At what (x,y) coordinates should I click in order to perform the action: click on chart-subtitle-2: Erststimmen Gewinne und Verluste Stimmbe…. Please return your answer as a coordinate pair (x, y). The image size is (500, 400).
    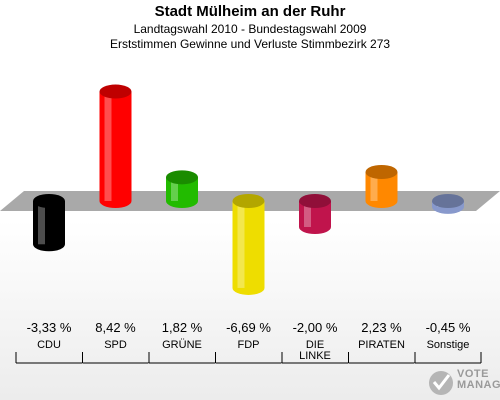
    Looking at the image, I should click on (250, 44).